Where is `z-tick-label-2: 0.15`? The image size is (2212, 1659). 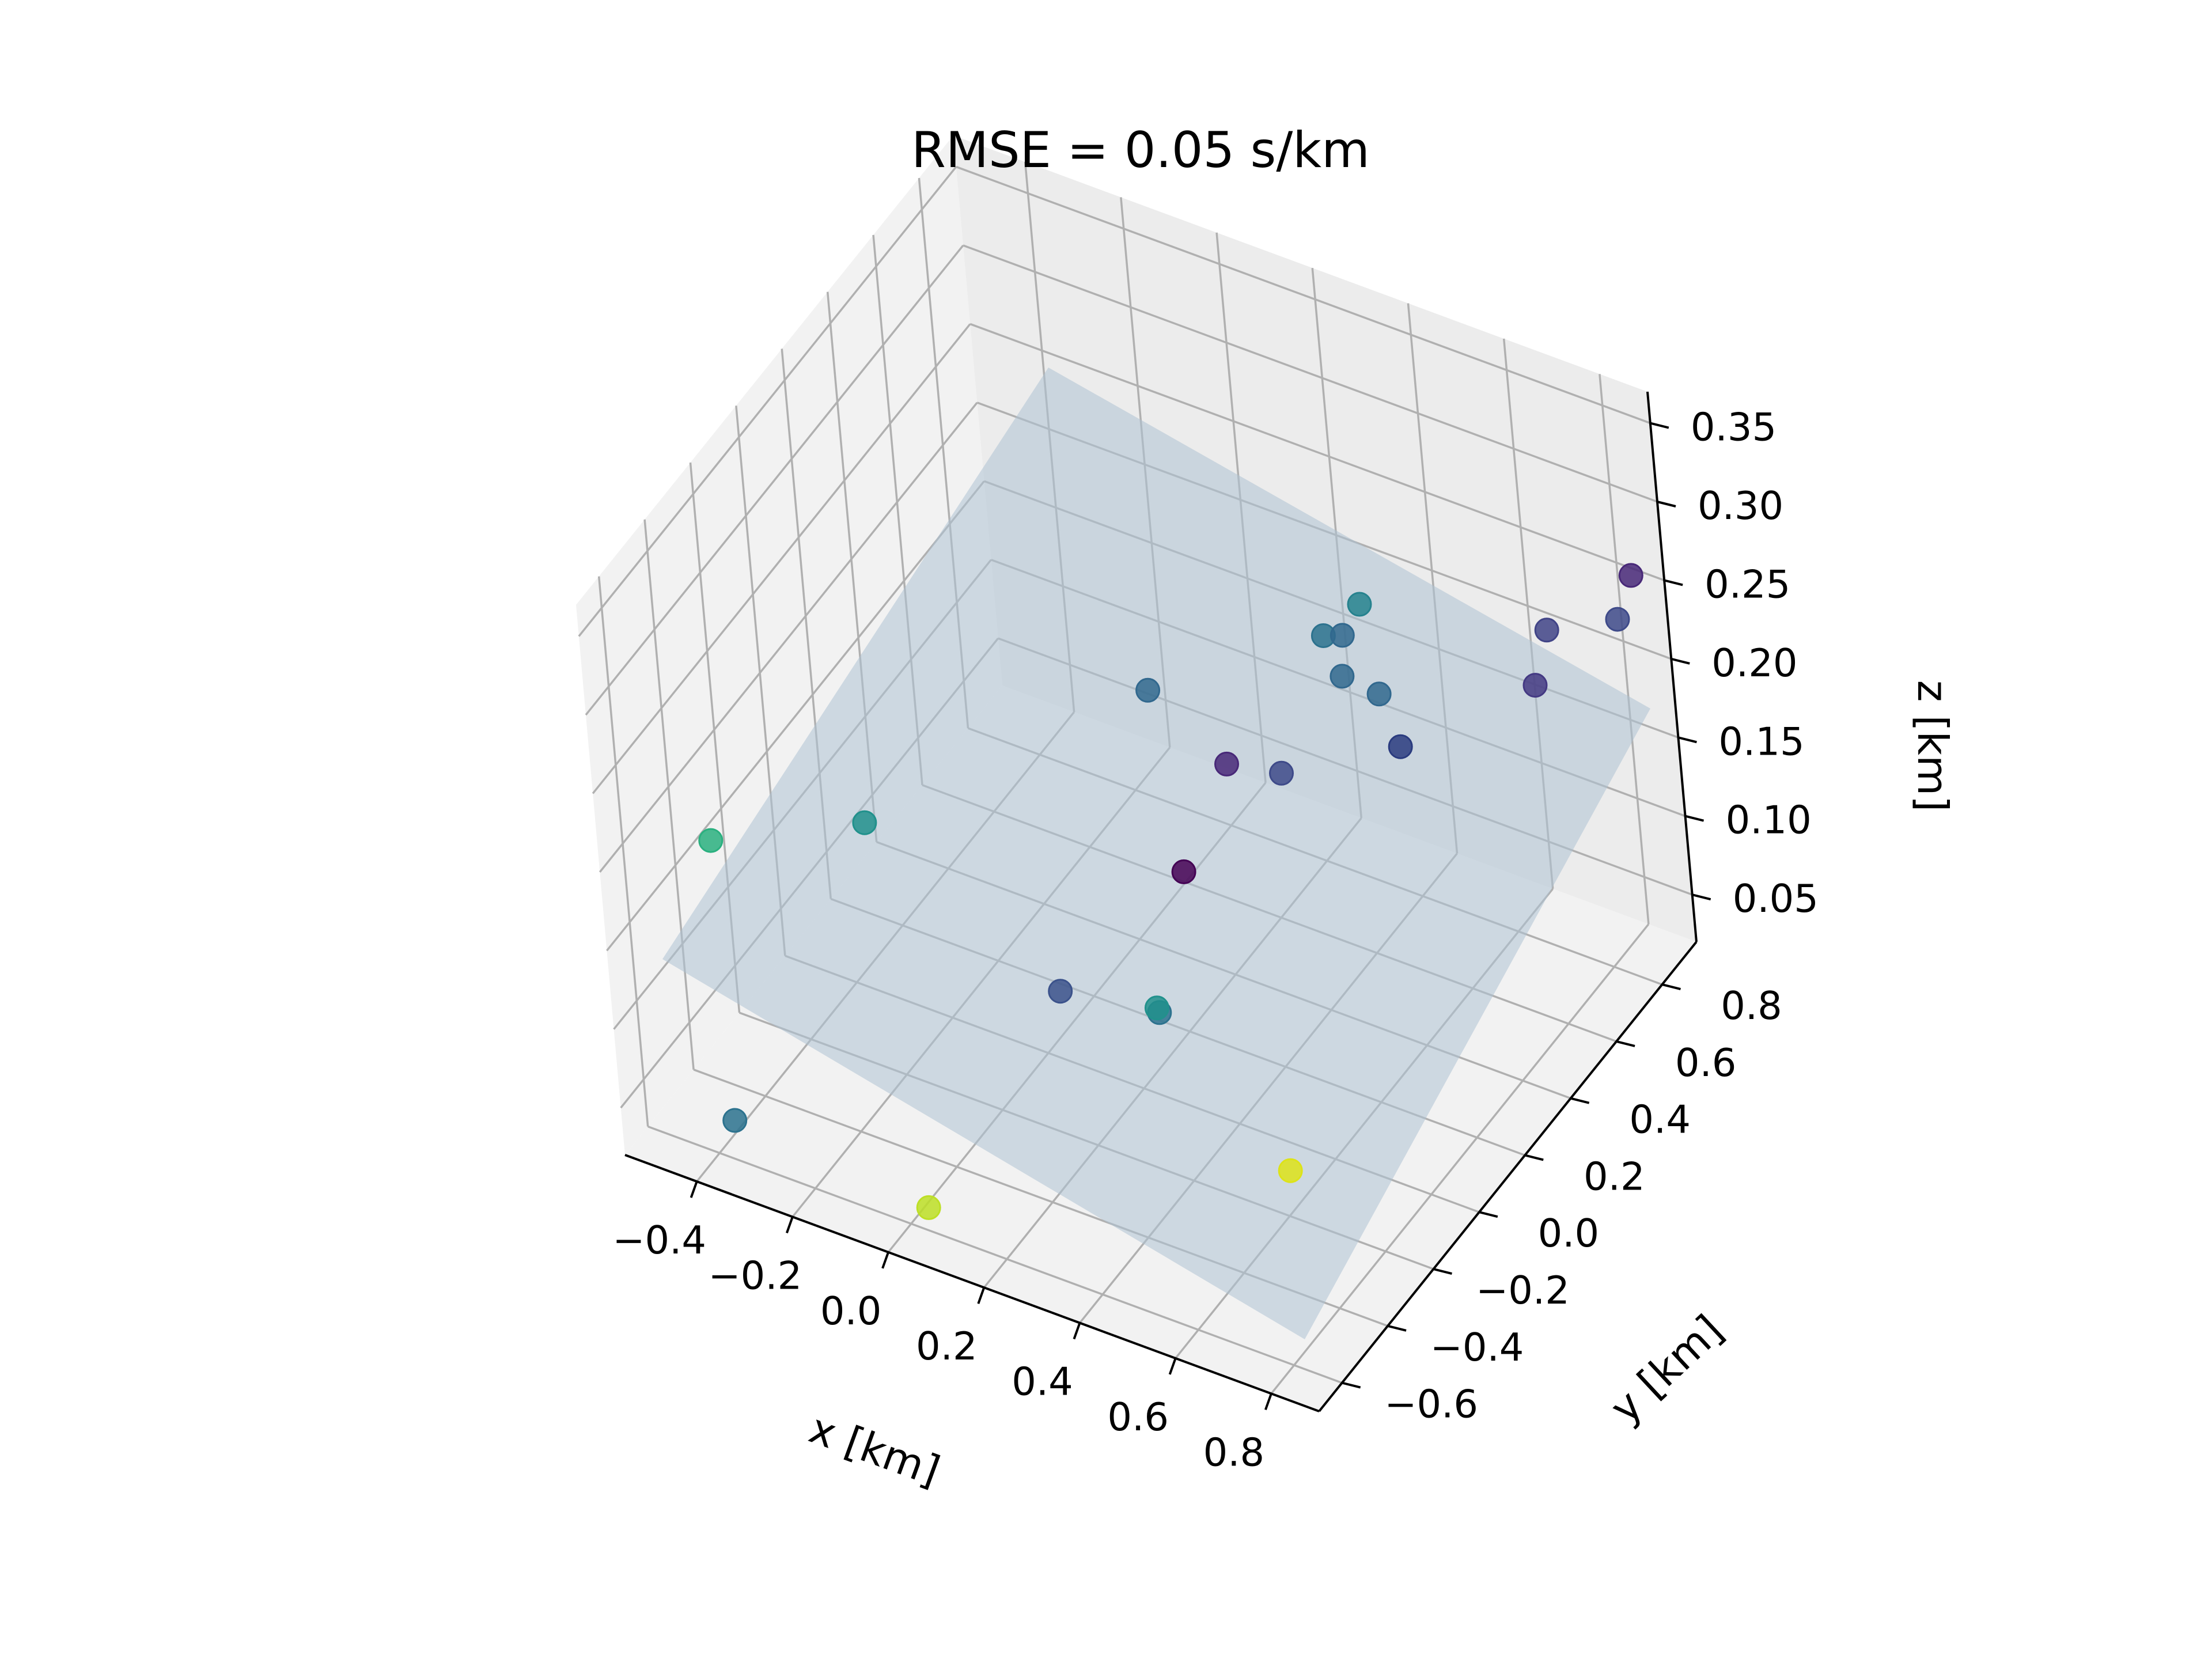
z-tick-label-2: 0.15 is located at coordinates (1761, 741).